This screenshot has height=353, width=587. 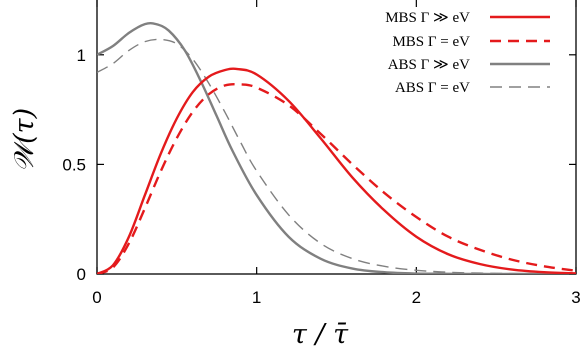 What do you see at coordinates (96, 297) in the screenshot?
I see `x-tick-label: 0` at bounding box center [96, 297].